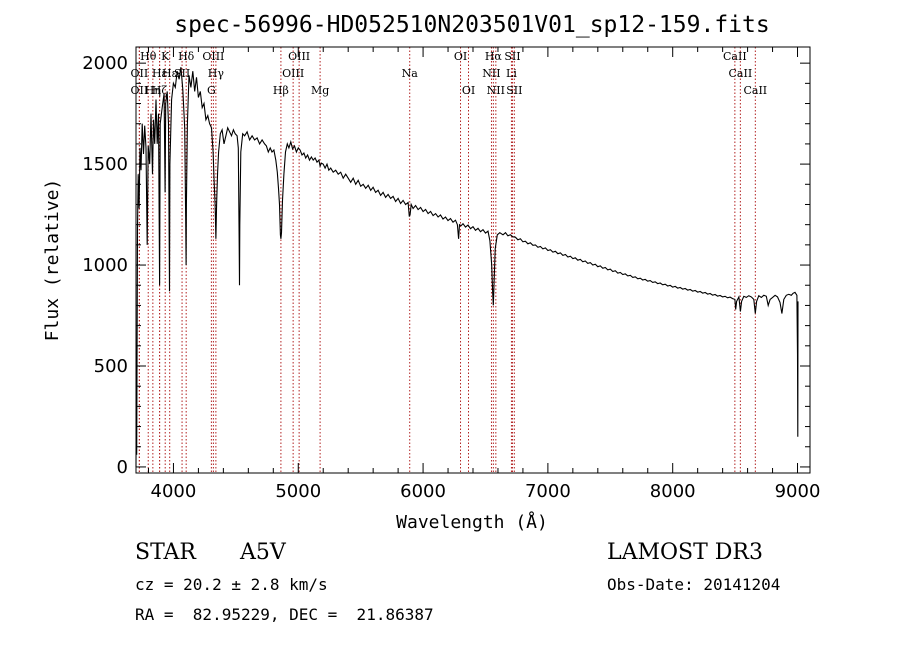 This screenshot has width=900, height=649. Describe the element at coordinates (174, 491) in the screenshot. I see `x-tick-label: 4000` at that location.